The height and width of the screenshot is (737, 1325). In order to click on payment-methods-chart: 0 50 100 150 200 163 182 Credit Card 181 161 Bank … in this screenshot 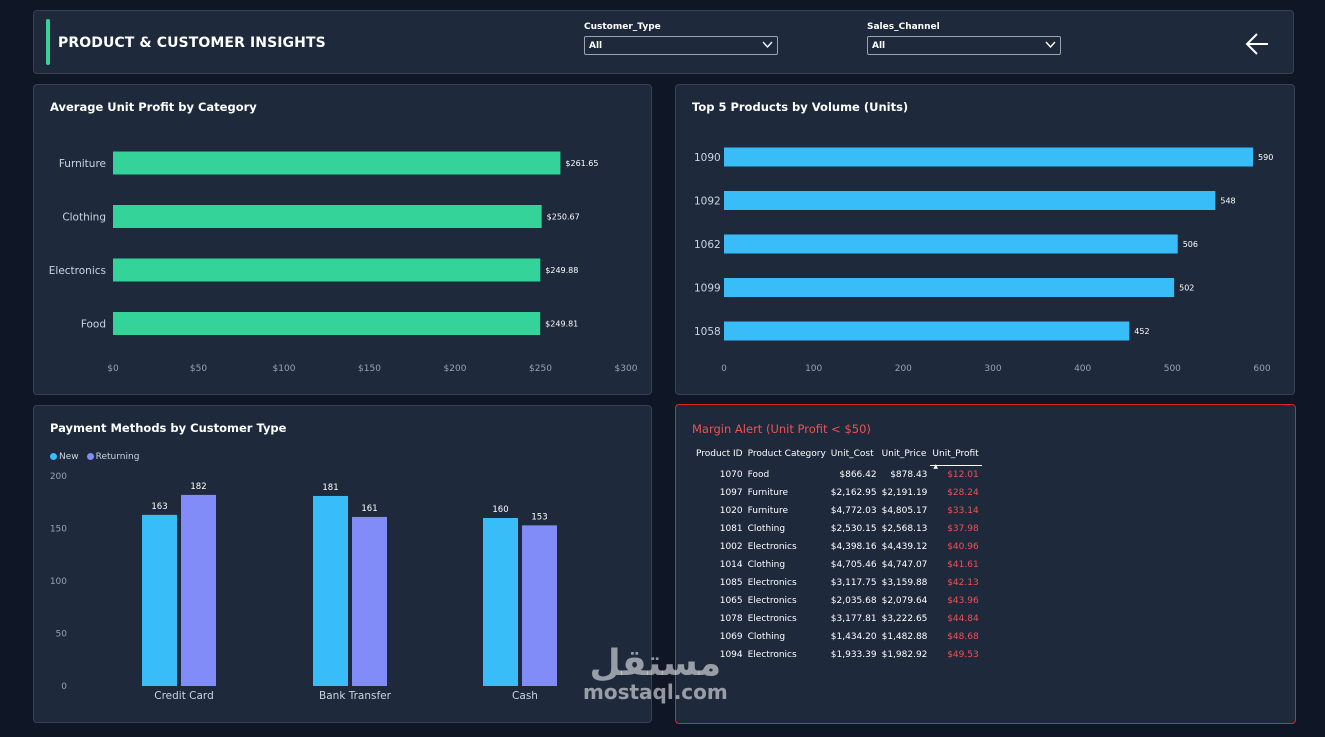, I will do `click(303, 587)`.